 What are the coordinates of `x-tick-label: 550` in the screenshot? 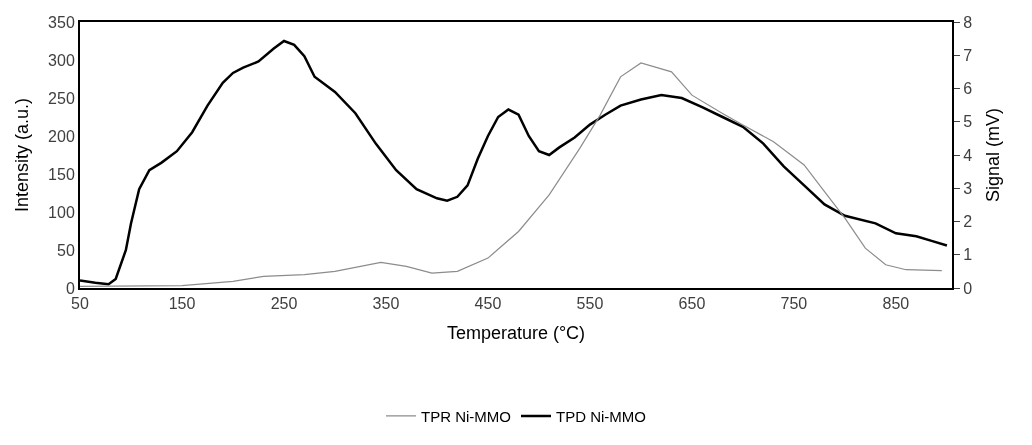 It's located at (590, 304).